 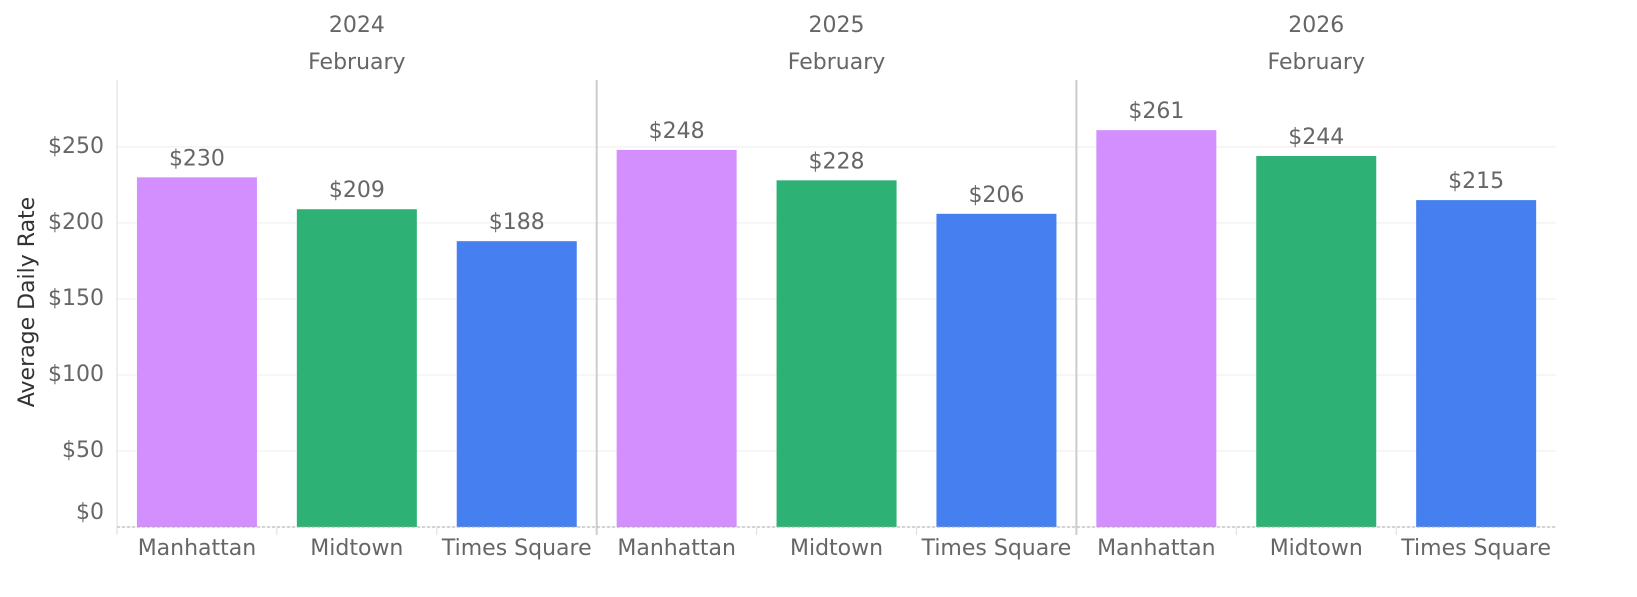 I want to click on value-label: $261, so click(x=1156, y=111).